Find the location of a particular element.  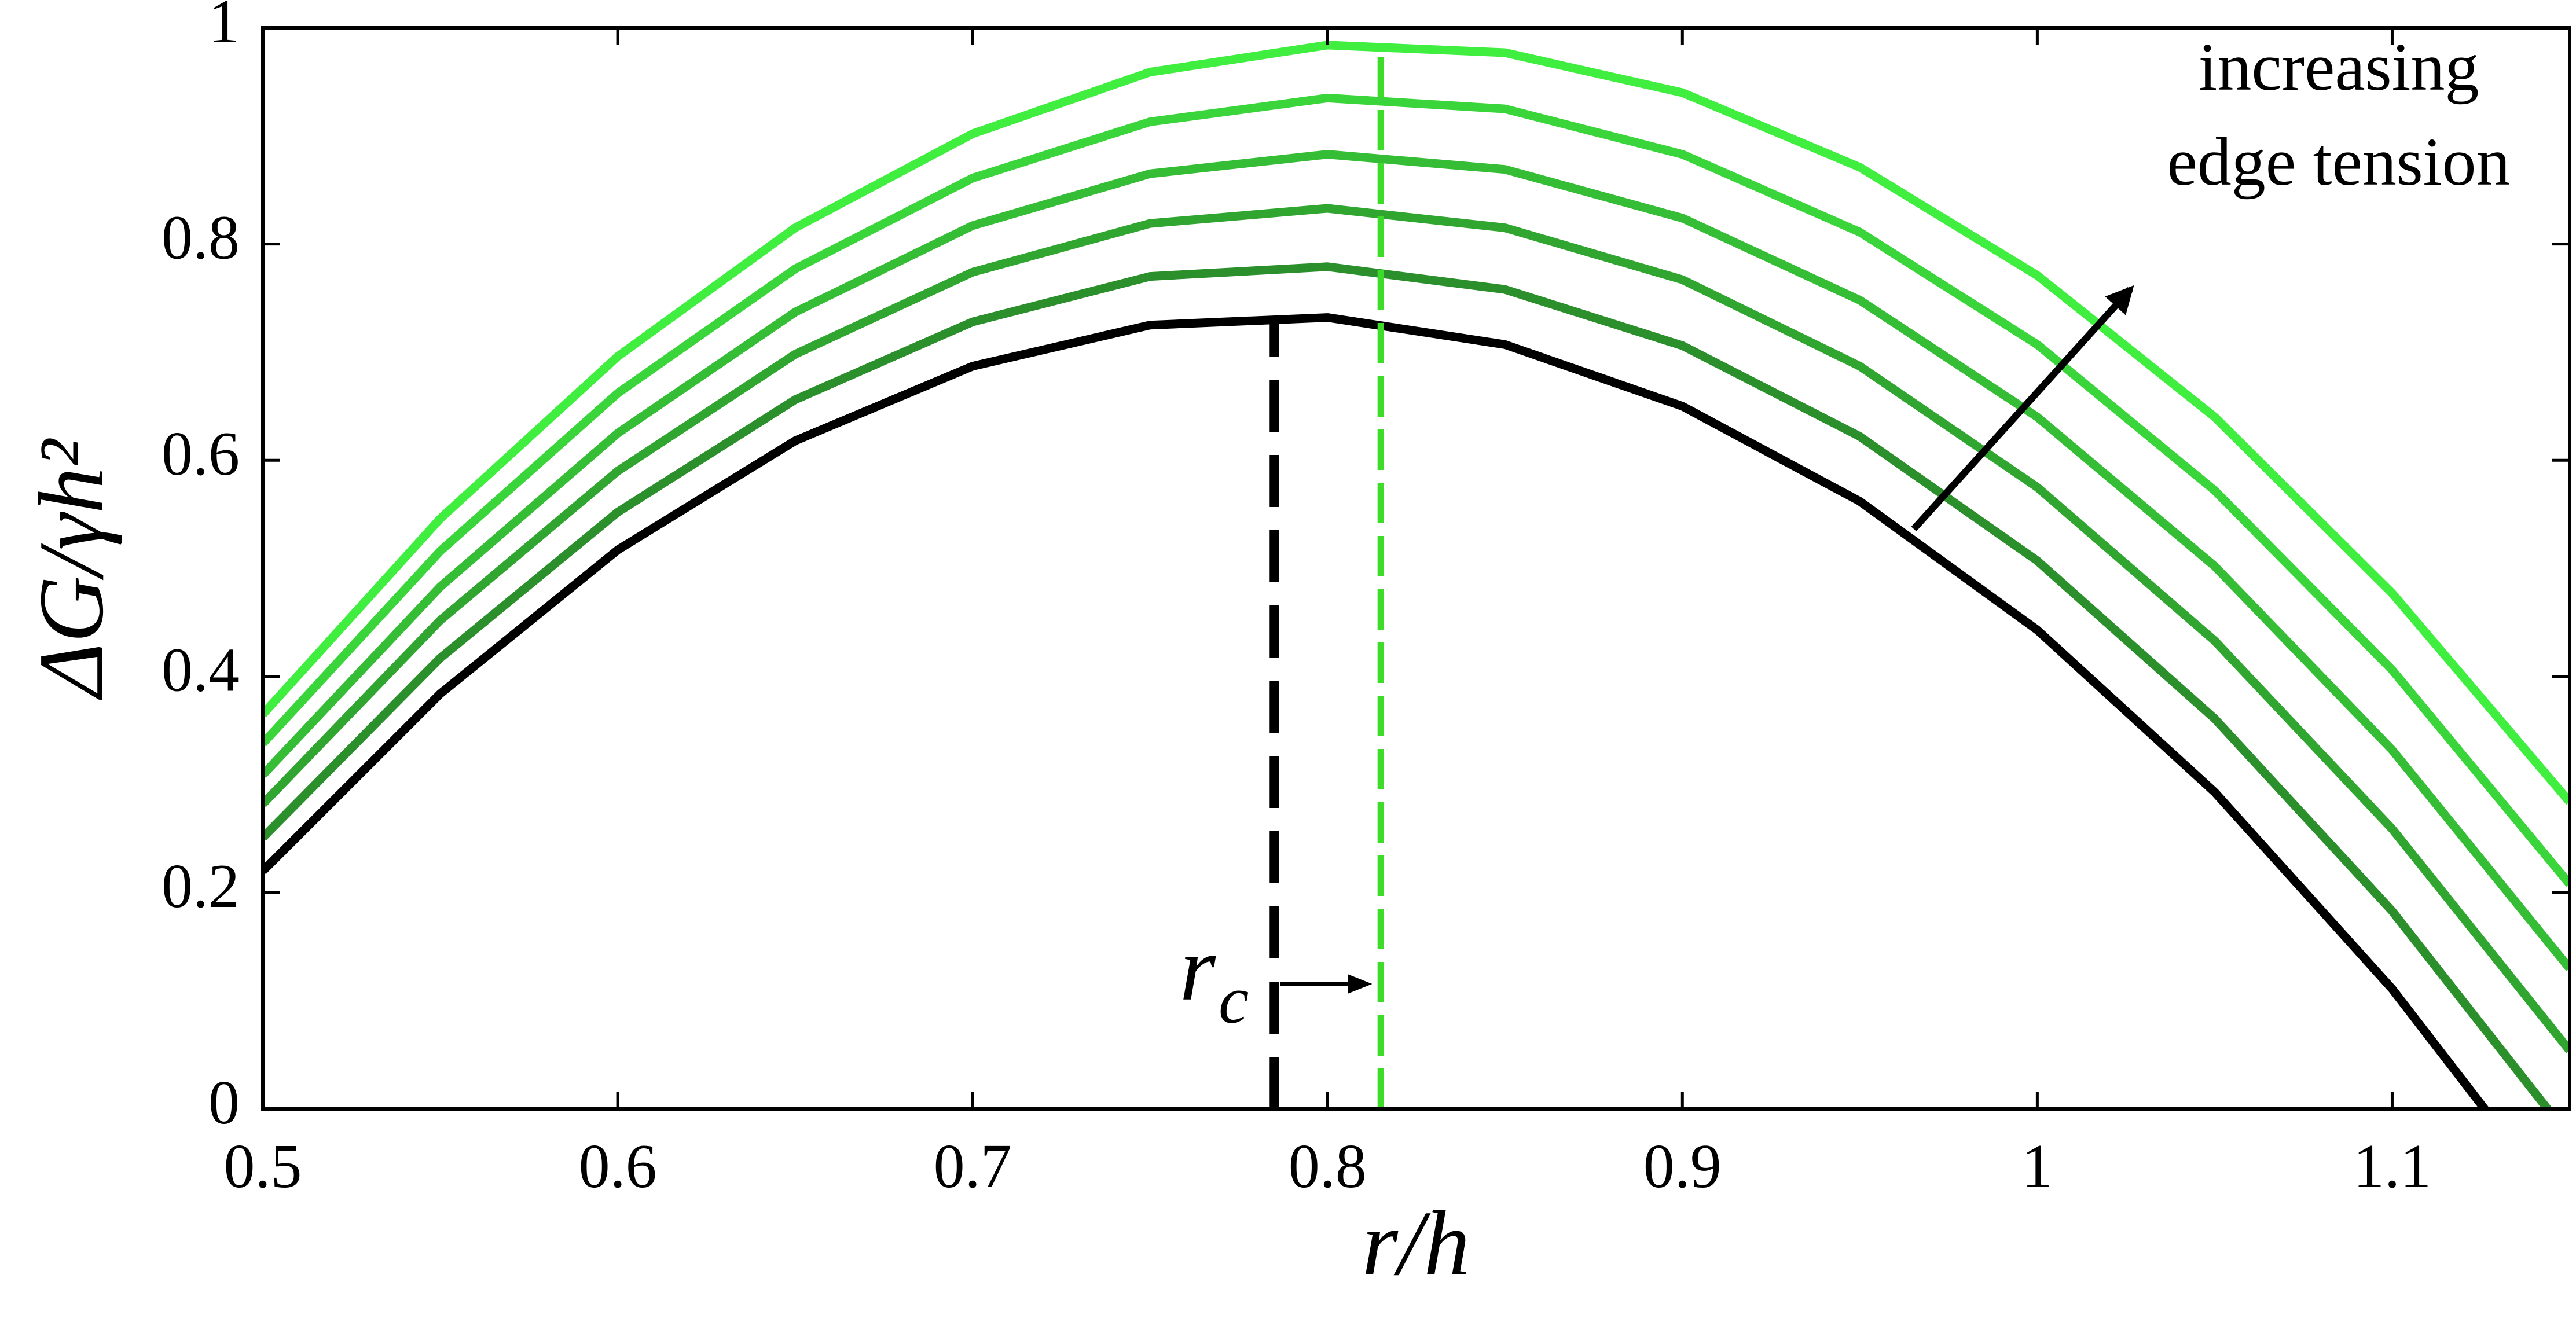

x-tick-label: 1 is located at coordinates (2037, 1166).